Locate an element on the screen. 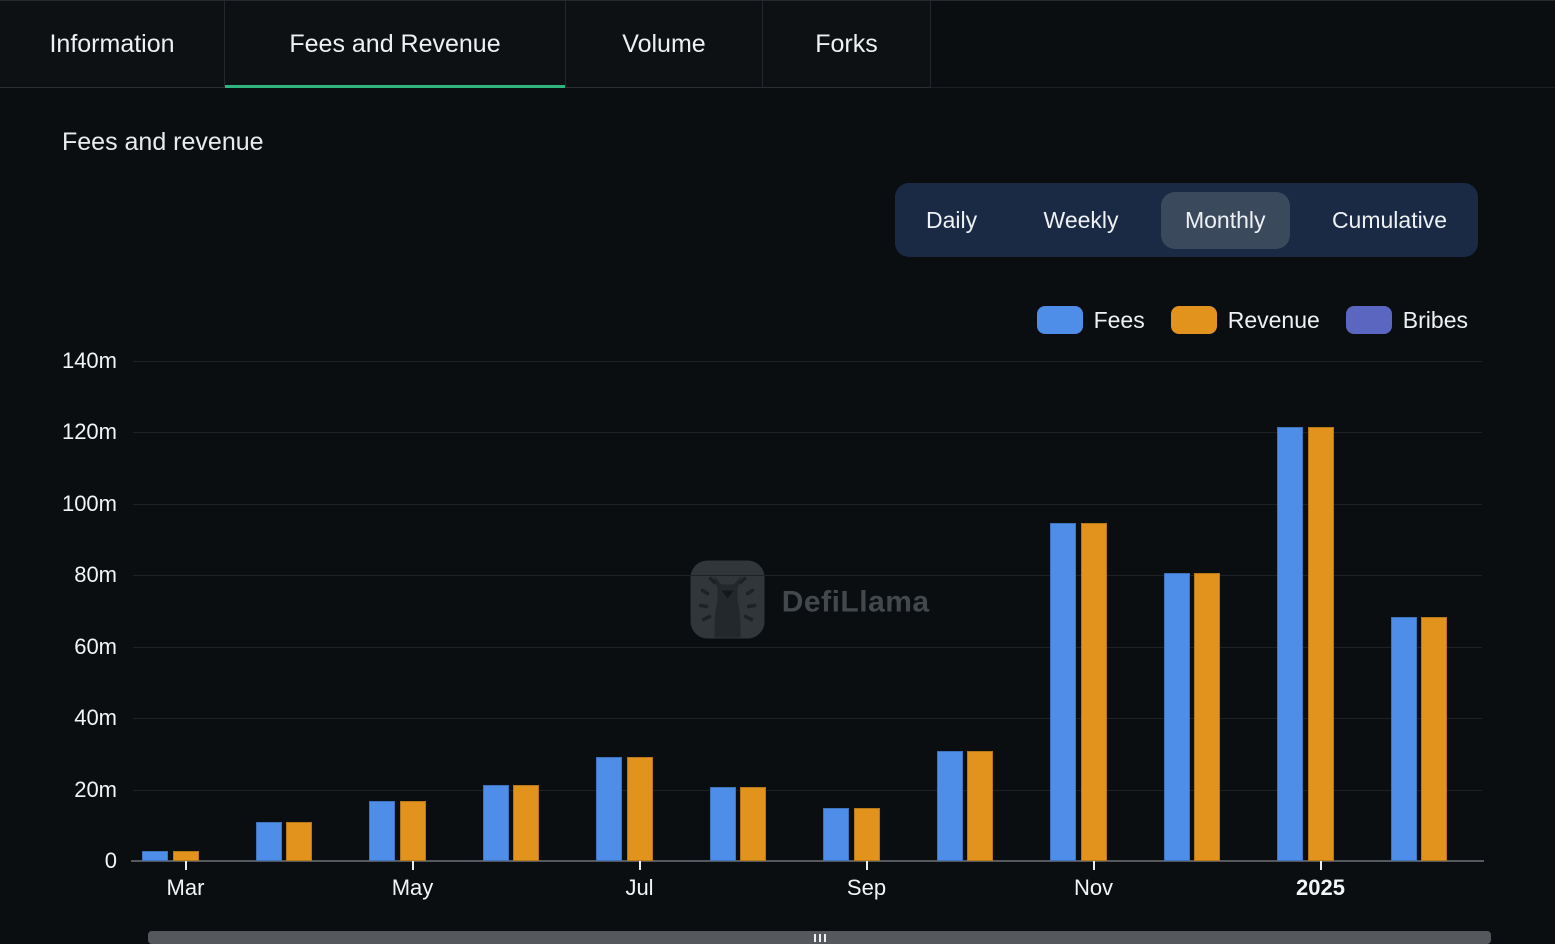 The image size is (1555, 944). gridline-40m is located at coordinates (807, 719).